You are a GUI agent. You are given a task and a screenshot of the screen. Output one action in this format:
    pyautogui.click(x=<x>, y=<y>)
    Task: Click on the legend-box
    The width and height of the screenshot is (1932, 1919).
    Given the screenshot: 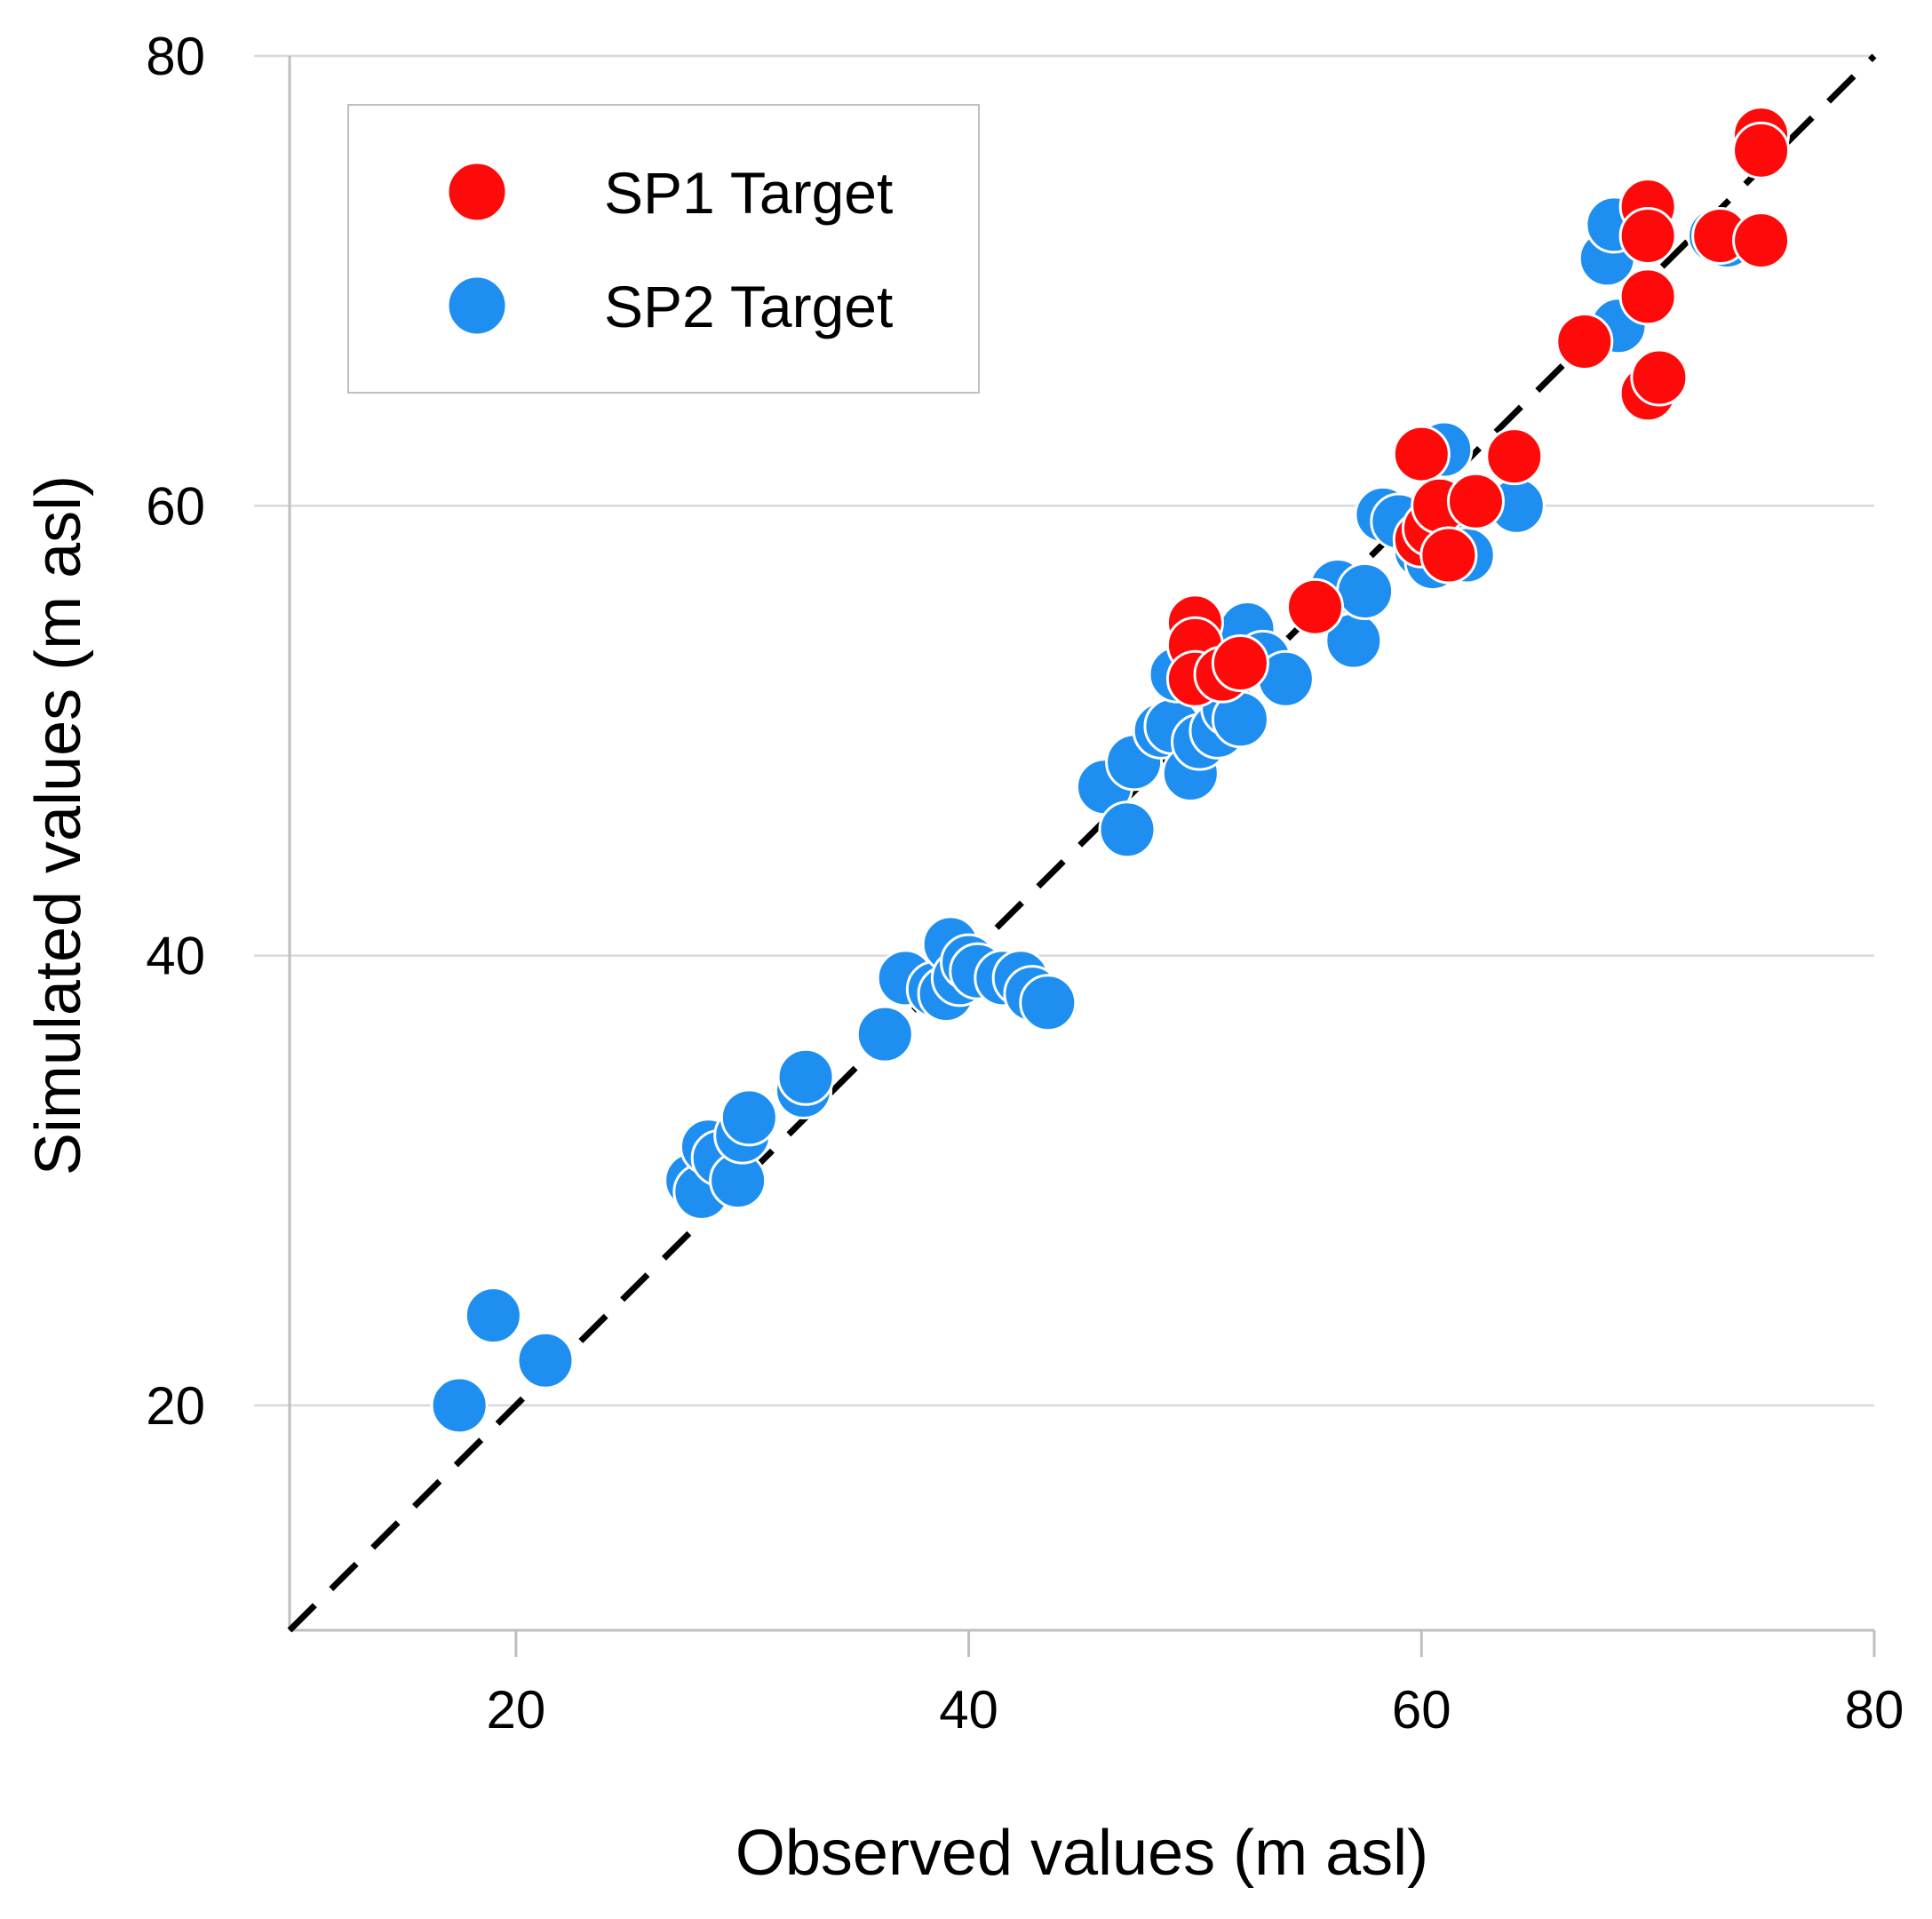 What is the action you would take?
    pyautogui.click(x=663, y=249)
    